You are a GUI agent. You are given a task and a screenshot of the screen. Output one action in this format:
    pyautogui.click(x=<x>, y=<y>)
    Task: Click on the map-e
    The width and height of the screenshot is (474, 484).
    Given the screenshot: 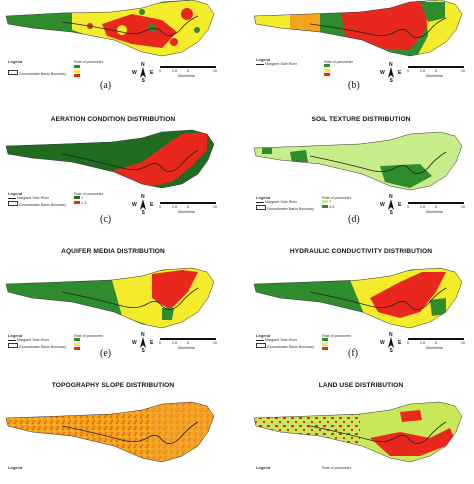 What is the action you would take?
    pyautogui.click(x=110, y=298)
    